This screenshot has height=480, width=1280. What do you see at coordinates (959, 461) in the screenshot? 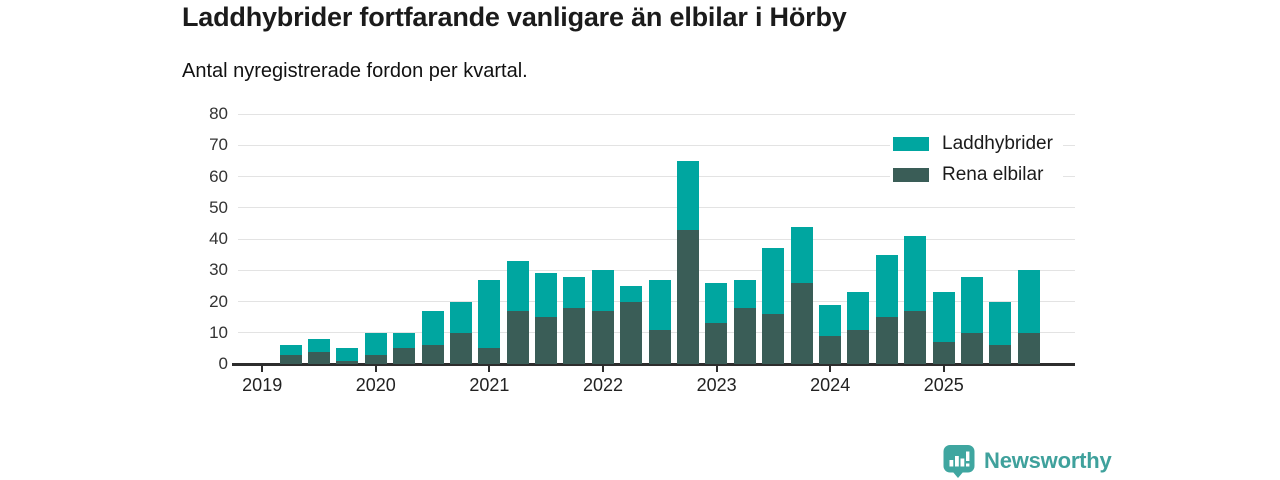
I see `newsworthy-bubble-barchart-icon` at bounding box center [959, 461].